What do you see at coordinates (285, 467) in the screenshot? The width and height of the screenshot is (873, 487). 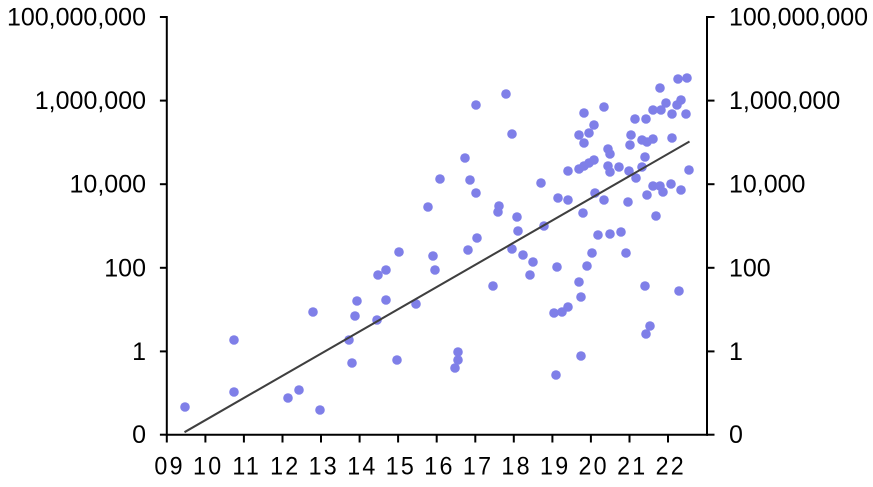 I see `svg-text: 12` at bounding box center [285, 467].